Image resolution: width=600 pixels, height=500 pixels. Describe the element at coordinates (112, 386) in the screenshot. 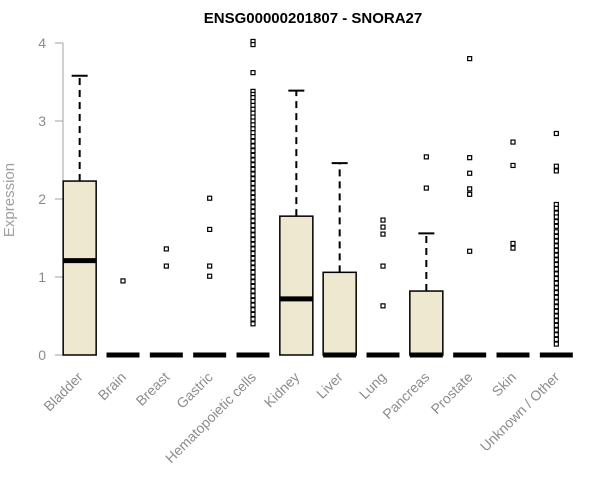

I see `x-tick-label: Brain` at that location.